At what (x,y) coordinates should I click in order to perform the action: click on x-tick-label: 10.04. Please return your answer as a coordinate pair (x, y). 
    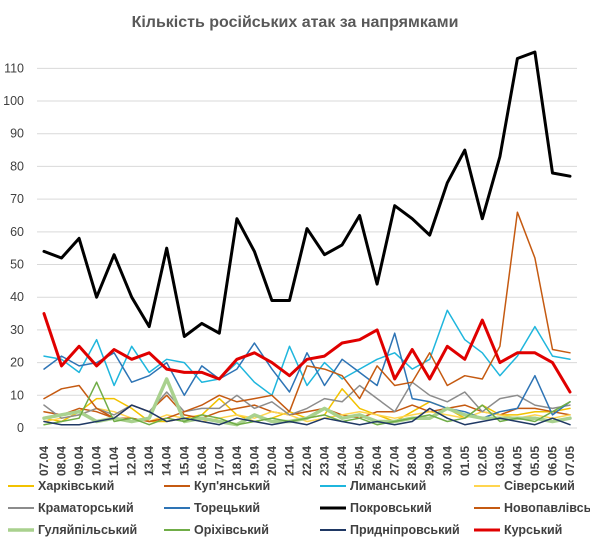
    Looking at the image, I should click on (97, 461).